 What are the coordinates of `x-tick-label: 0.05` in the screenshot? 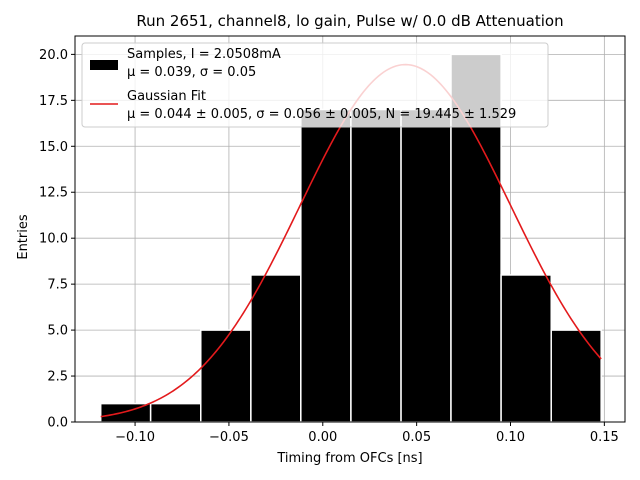 It's located at (416, 437).